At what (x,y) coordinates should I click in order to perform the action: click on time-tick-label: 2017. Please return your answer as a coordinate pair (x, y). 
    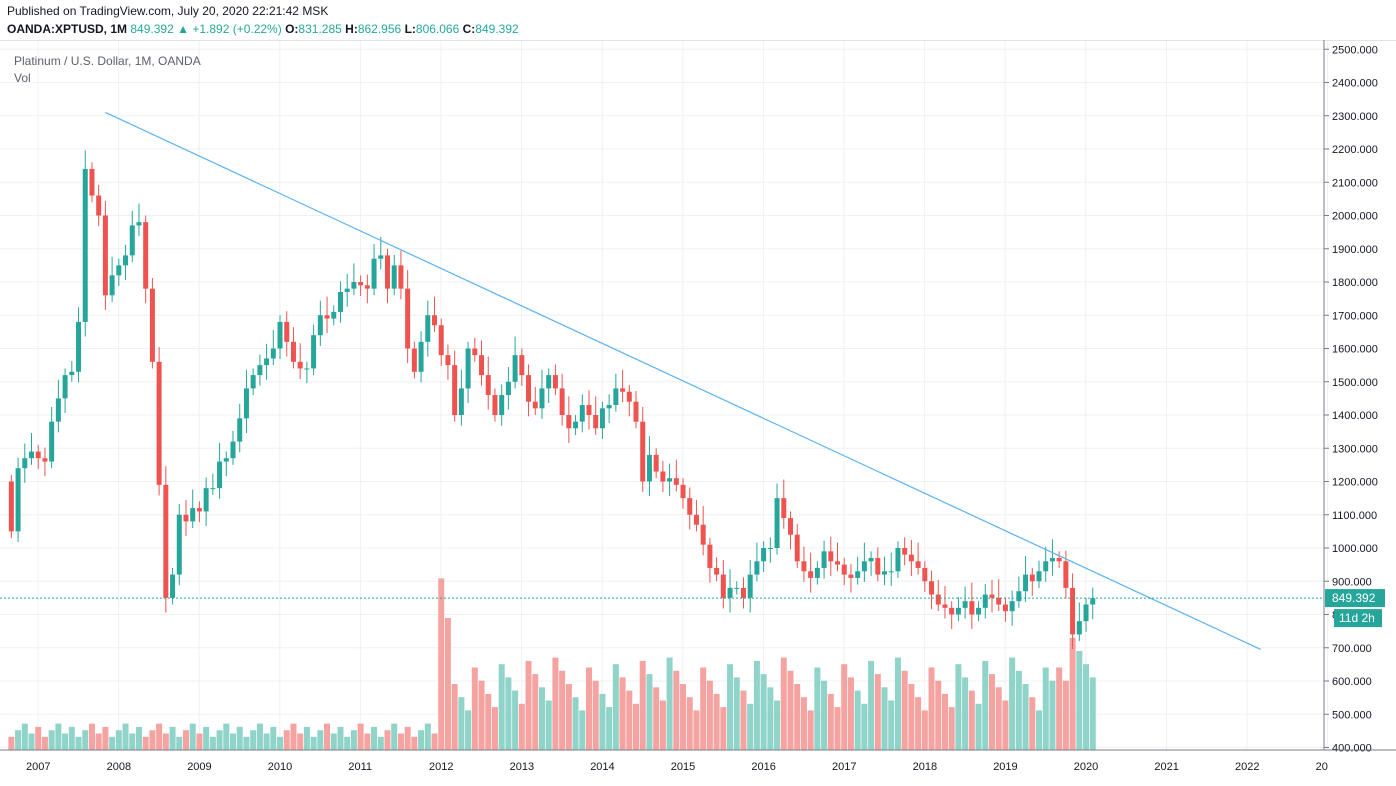
    Looking at the image, I should click on (844, 767).